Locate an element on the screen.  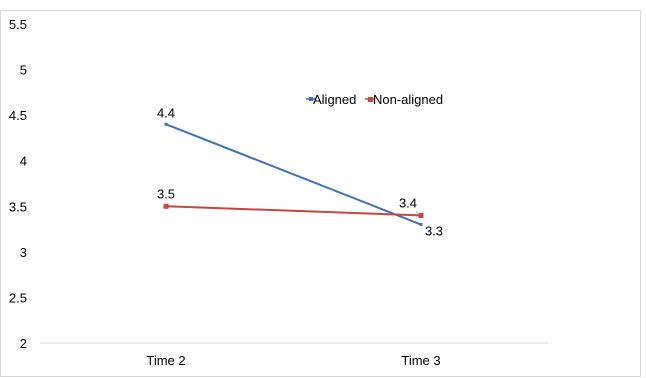
y-tick-label: 3.5 is located at coordinates (18, 206).